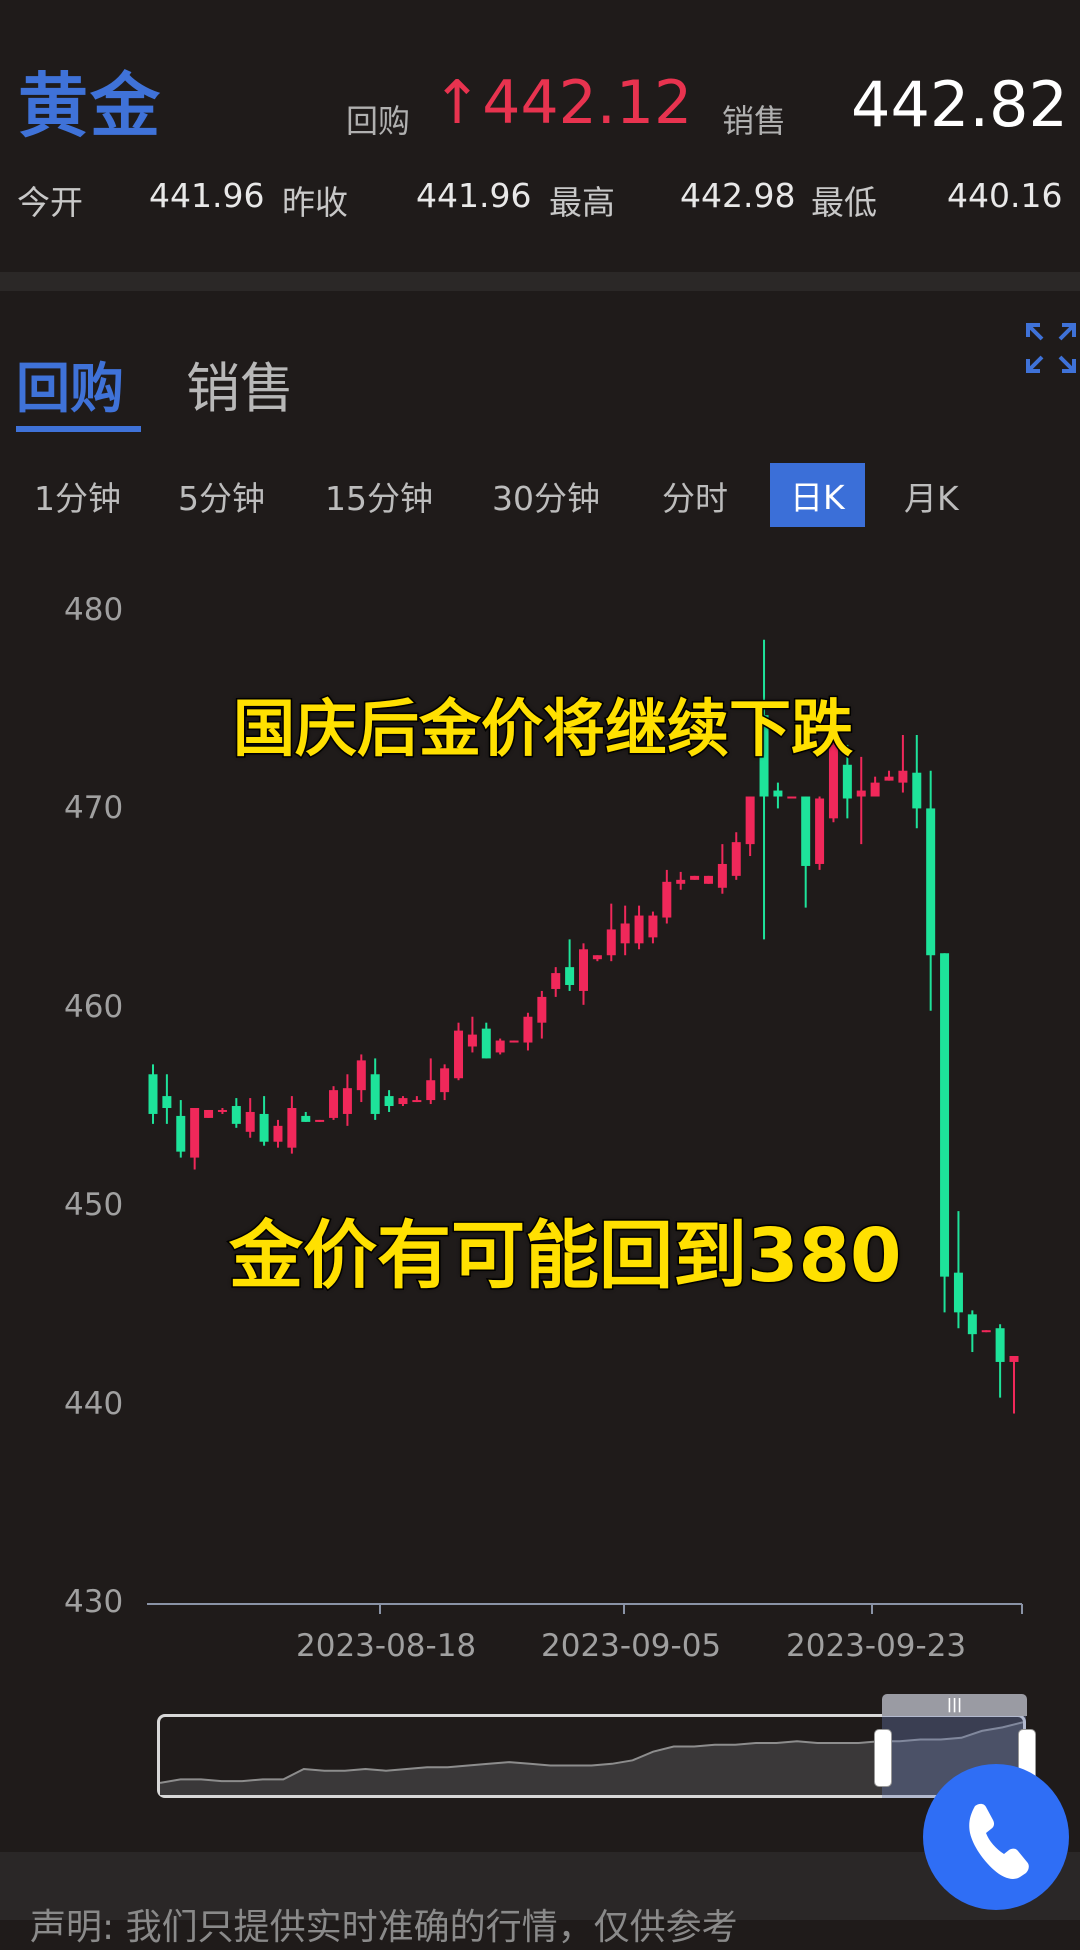  I want to click on y-tick-label: 460, so click(94, 1007).